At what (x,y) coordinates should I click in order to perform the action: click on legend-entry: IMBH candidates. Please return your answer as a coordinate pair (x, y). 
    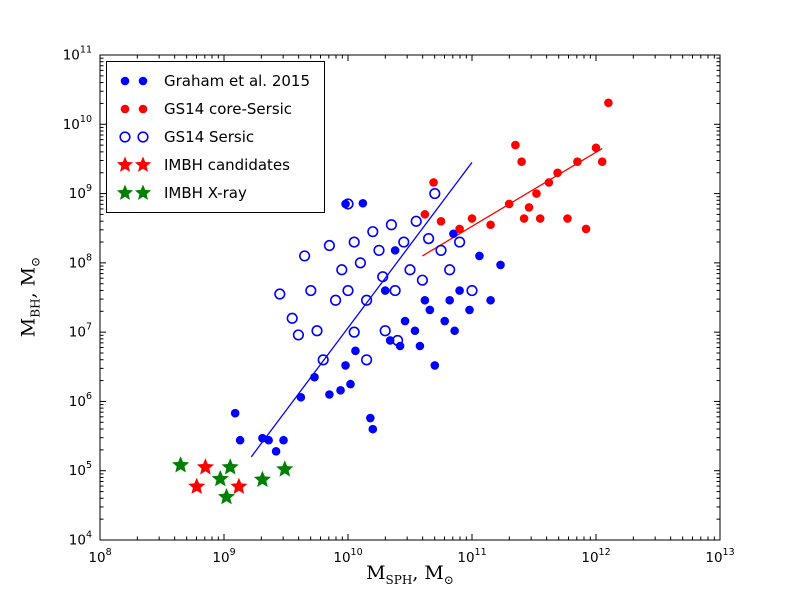
    Looking at the image, I should click on (210, 165).